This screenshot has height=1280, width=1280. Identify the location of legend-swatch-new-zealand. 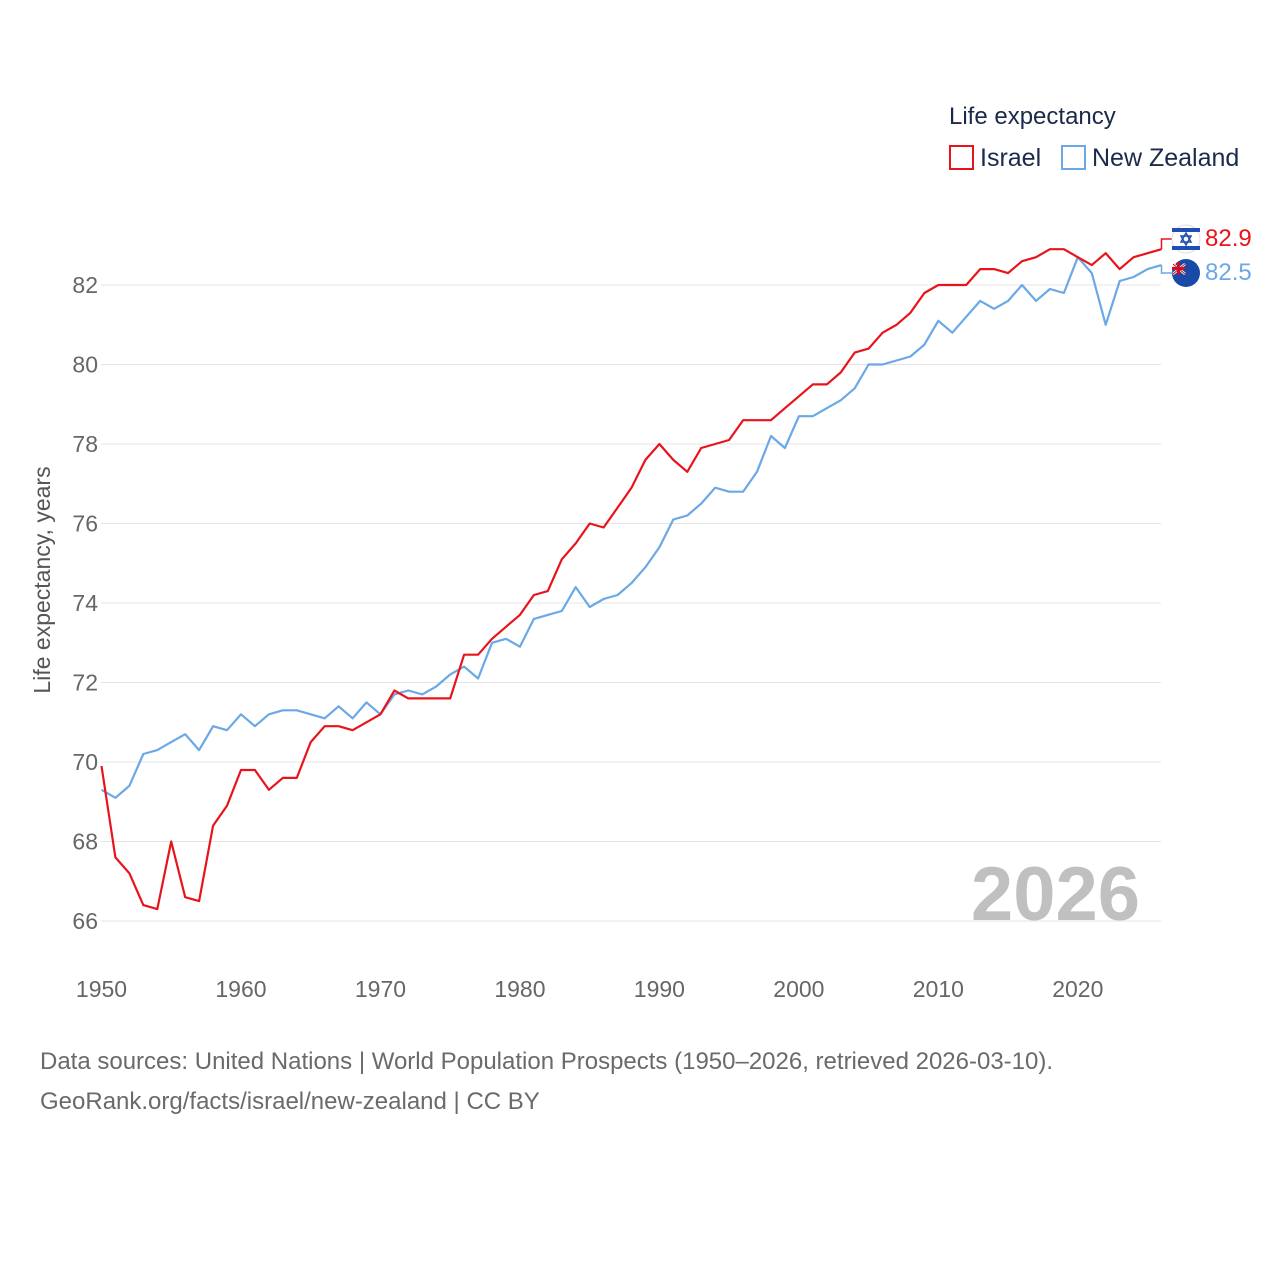
(1073, 157).